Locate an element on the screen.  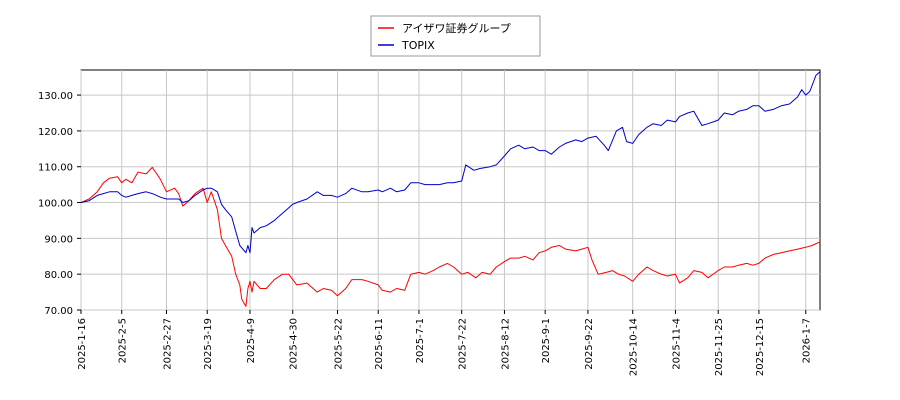
y-tick-label: 90.00 is located at coordinates (58, 239).